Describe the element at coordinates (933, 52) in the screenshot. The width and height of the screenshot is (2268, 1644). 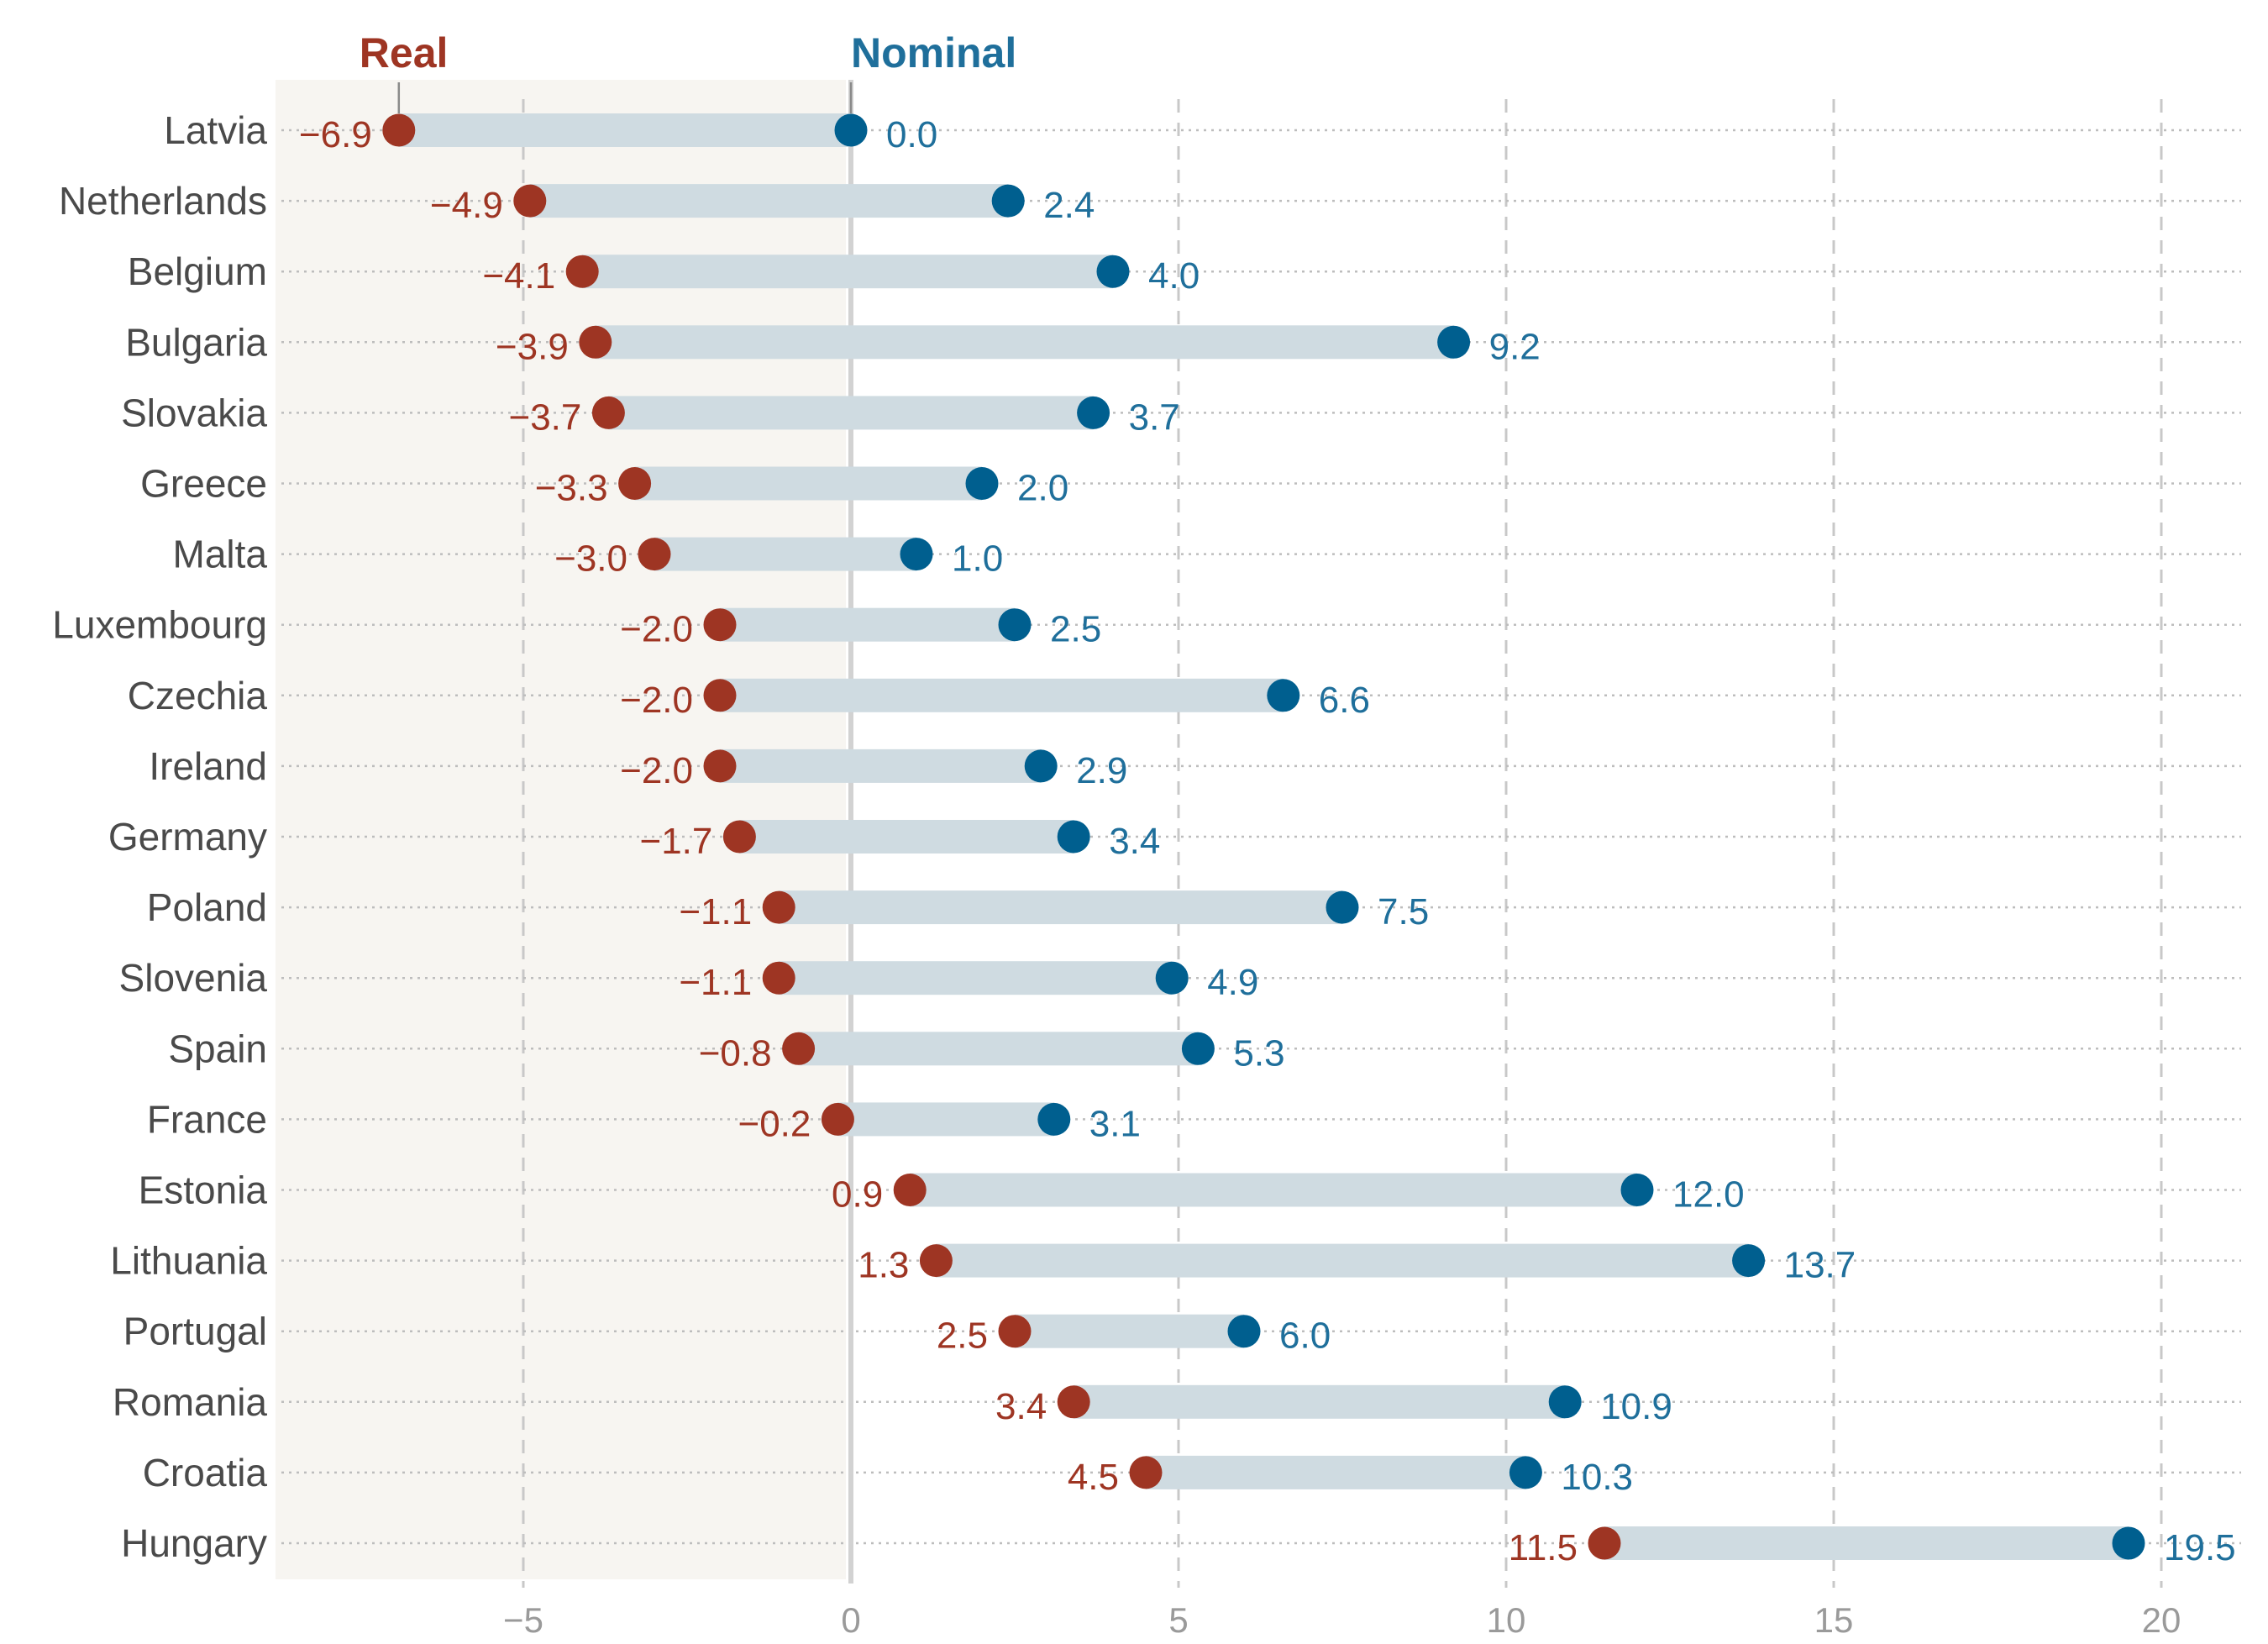
I see `legend-nominal-label: Nominal` at that location.